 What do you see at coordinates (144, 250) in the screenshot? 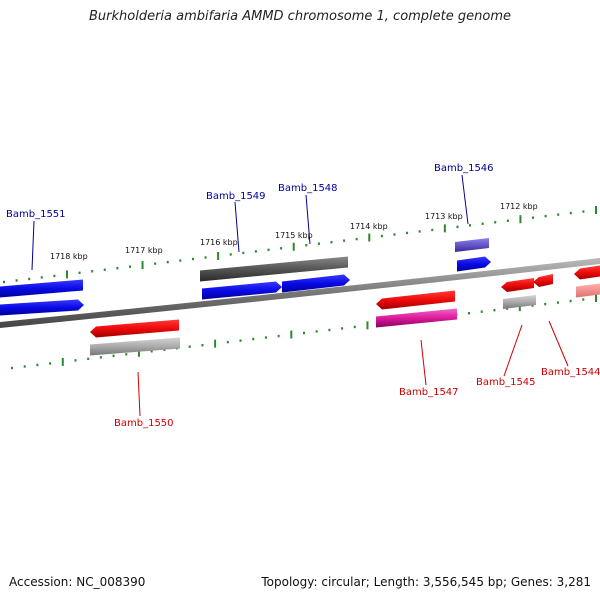
I see `kbp-tick-label: 1717 kbp` at bounding box center [144, 250].